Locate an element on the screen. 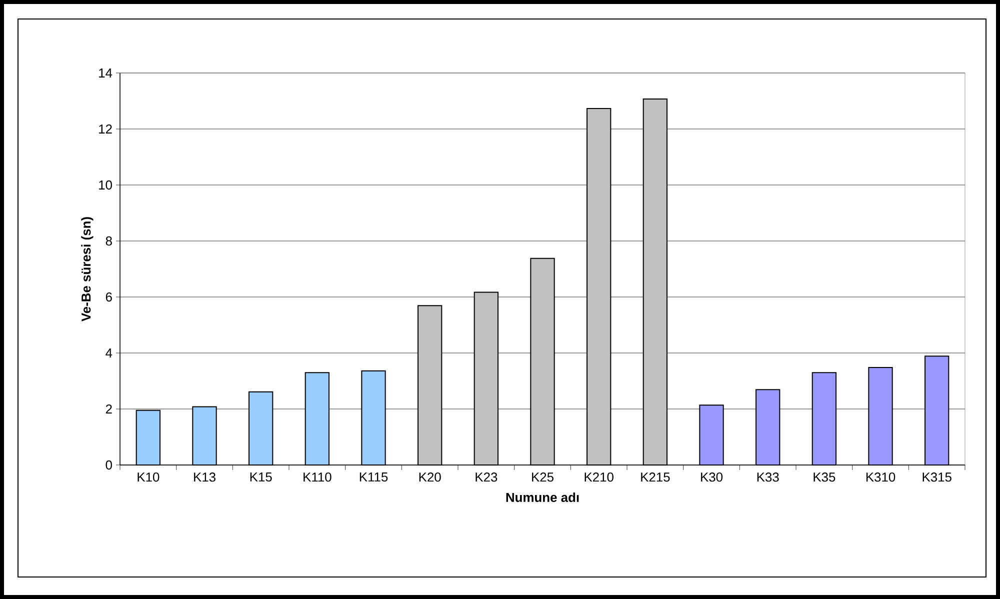  x-tick-label: K30 is located at coordinates (712, 477).